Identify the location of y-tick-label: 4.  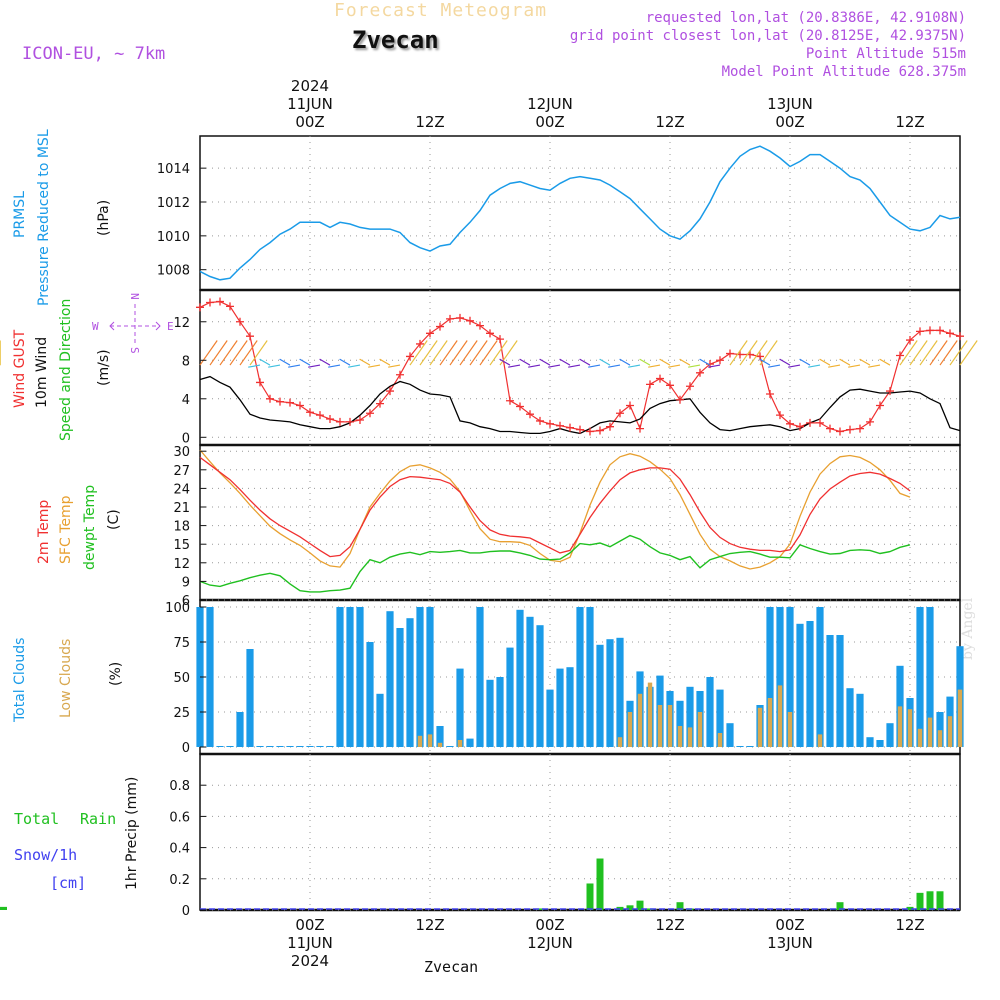
(186, 400).